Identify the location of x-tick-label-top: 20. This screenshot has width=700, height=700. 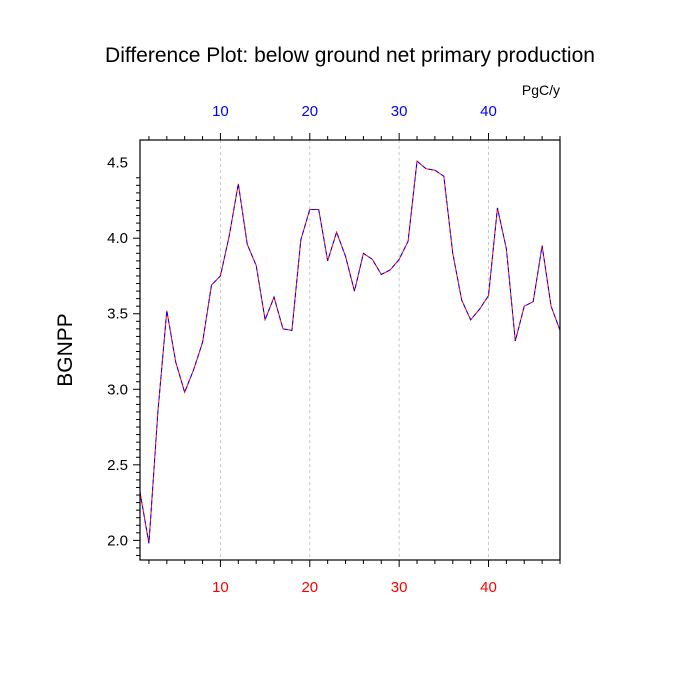
(309, 111).